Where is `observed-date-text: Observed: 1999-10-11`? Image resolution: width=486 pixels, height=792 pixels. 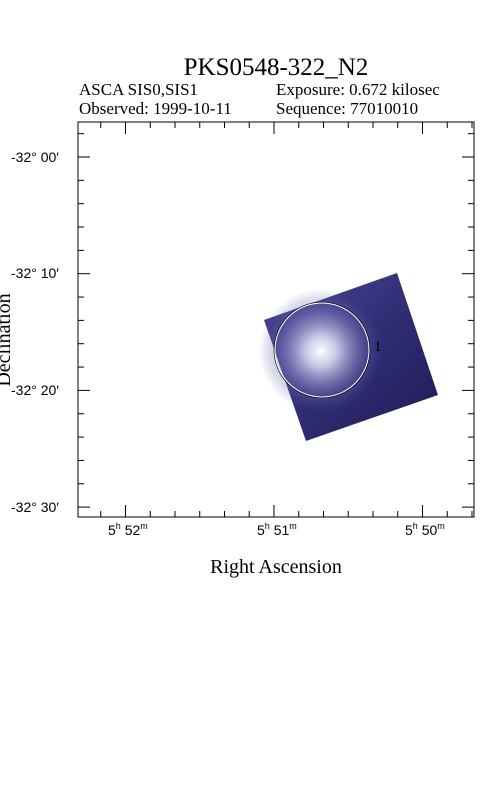 observed-date-text: Observed: 1999-10-11 is located at coordinates (155, 108).